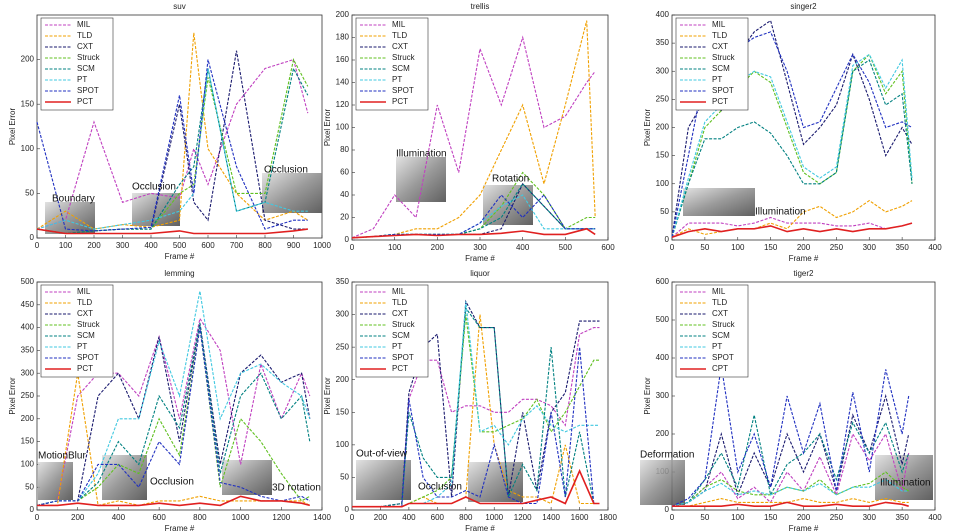 This screenshot has width=970, height=532. What do you see at coordinates (837, 517) in the screenshot?
I see `x-tick-label: 250` at bounding box center [837, 517].